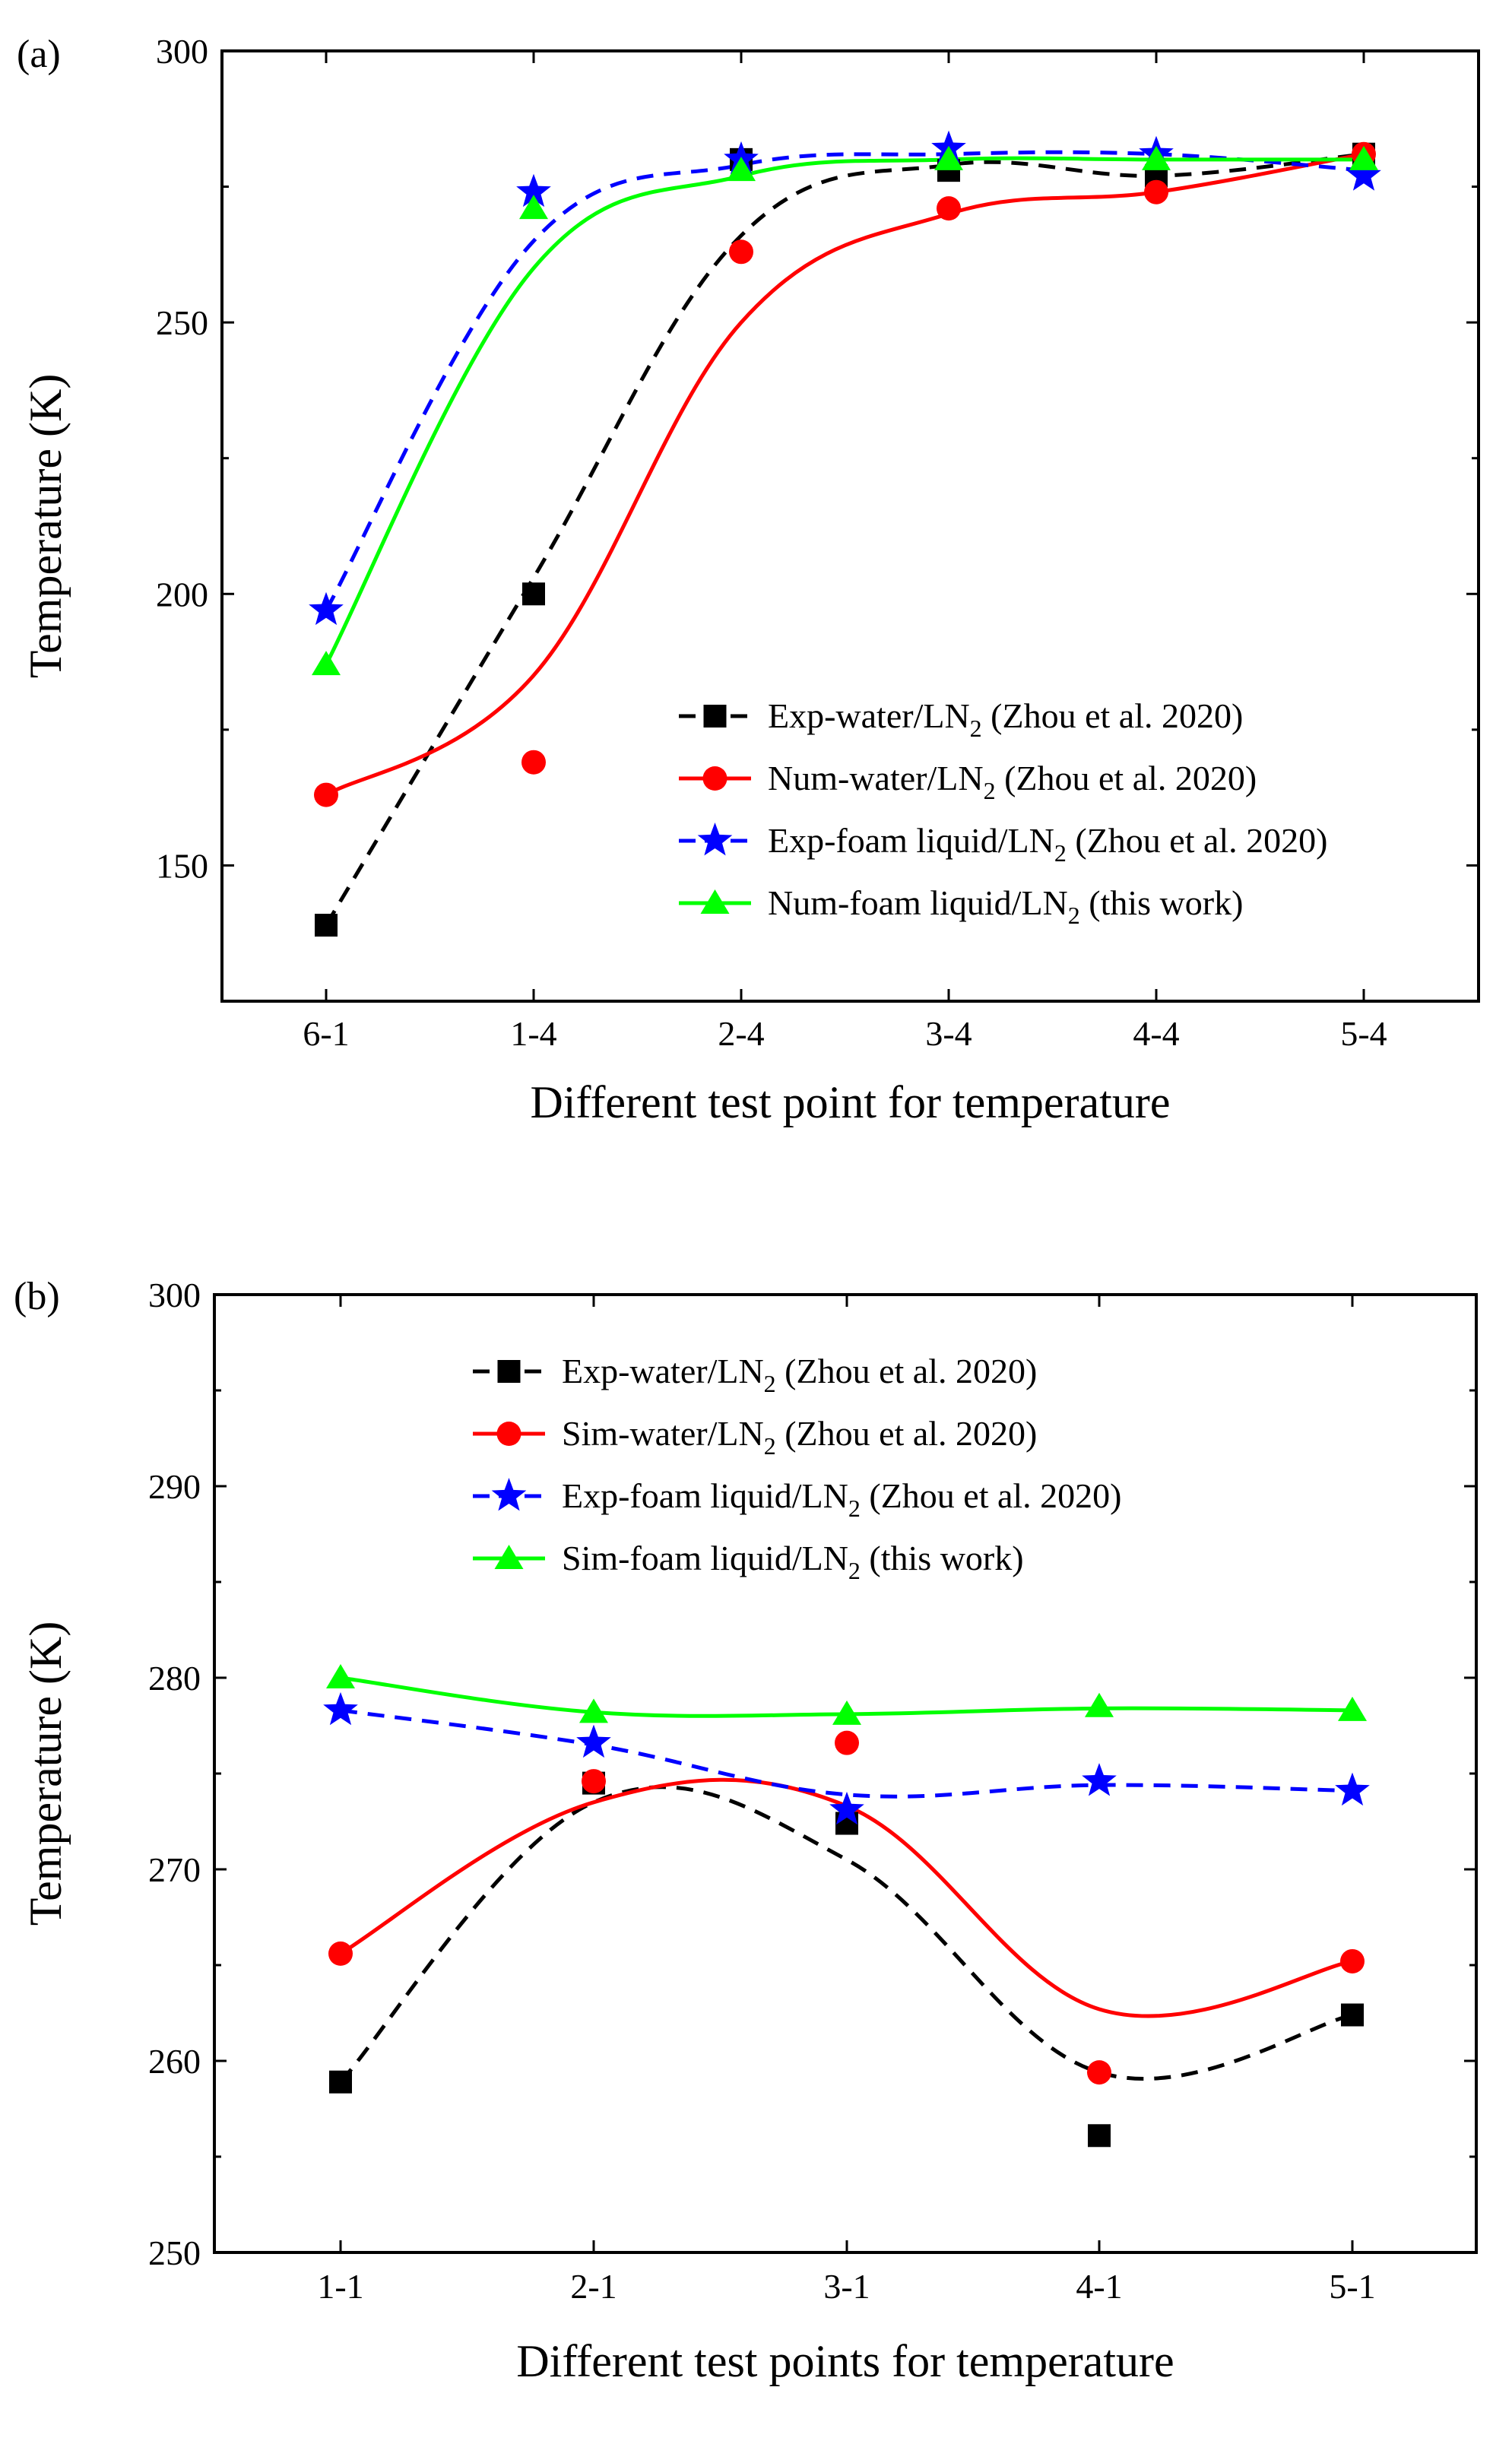 The width and height of the screenshot is (1512, 2441). I want to click on y-tick-label: 280, so click(174, 1678).